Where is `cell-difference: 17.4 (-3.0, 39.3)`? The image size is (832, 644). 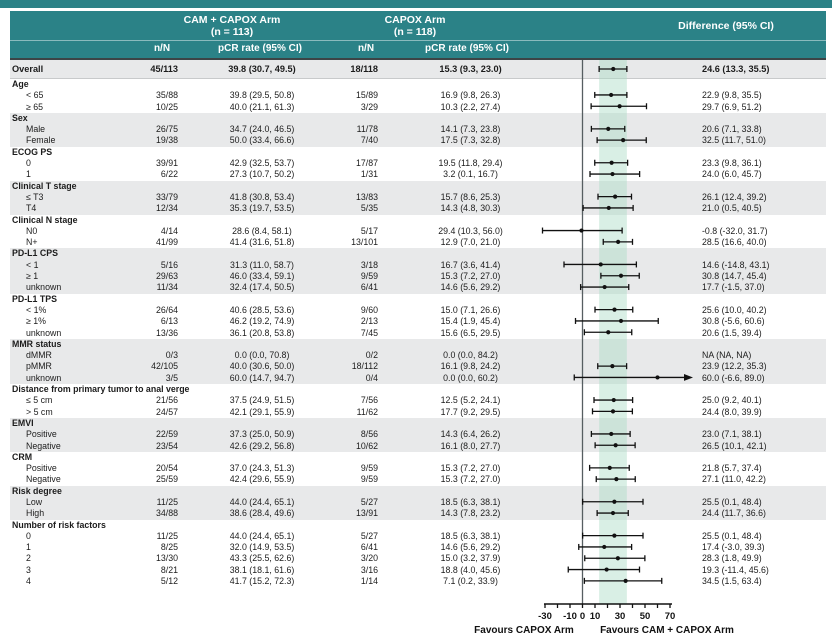 cell-difference: 17.4 (-3.0, 39.3) is located at coordinates (733, 547).